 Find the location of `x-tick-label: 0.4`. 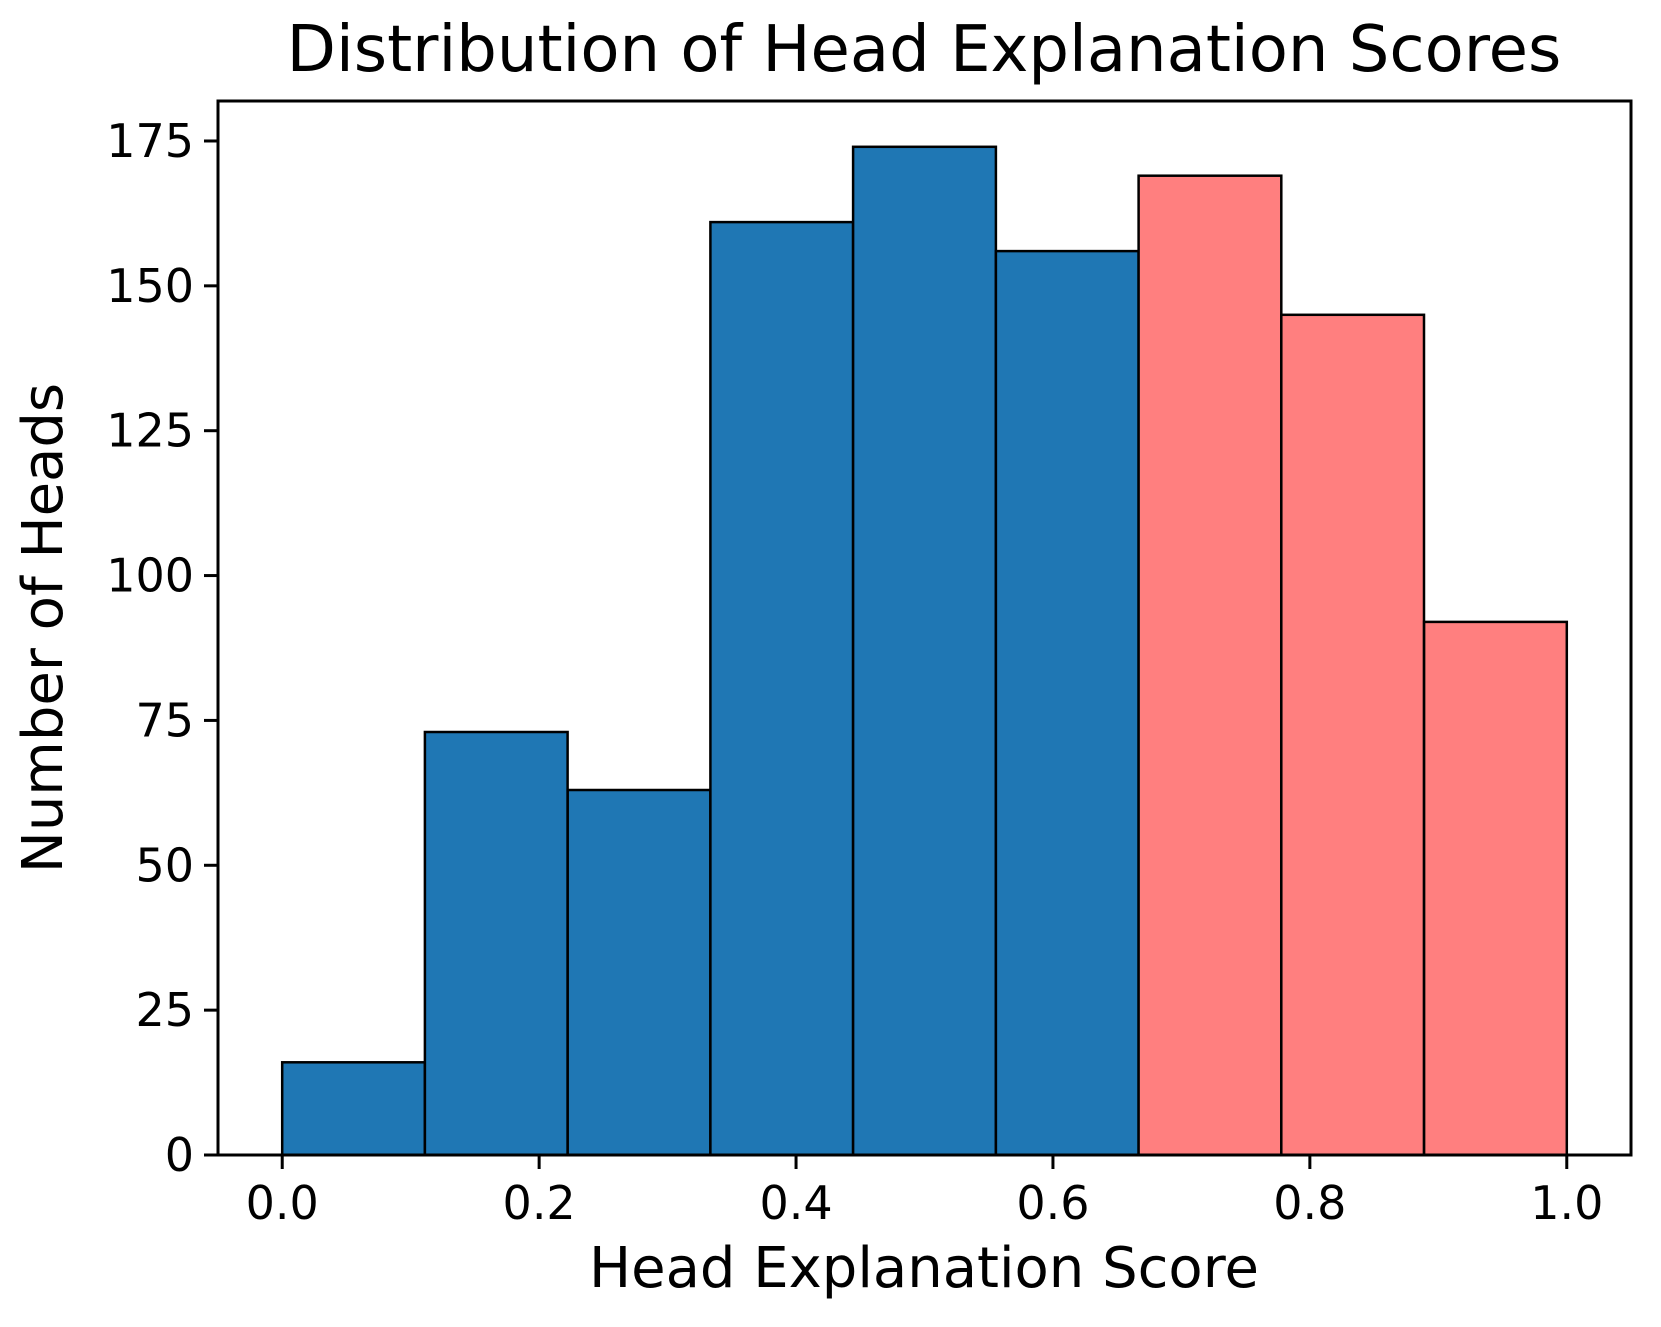

x-tick-label: 0.4 is located at coordinates (795, 1203).